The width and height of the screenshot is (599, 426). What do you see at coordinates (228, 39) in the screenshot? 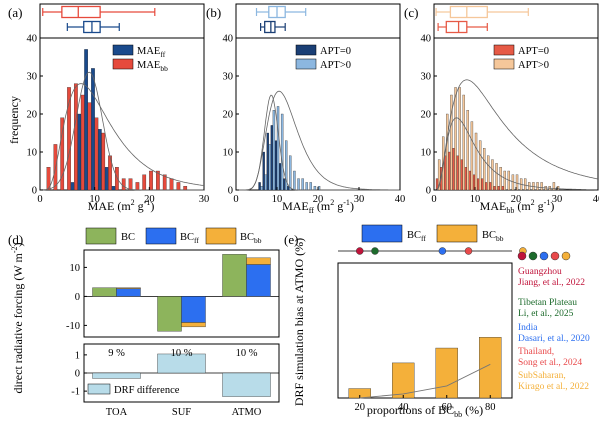
I see `b-ytick-label: 40` at bounding box center [228, 39].